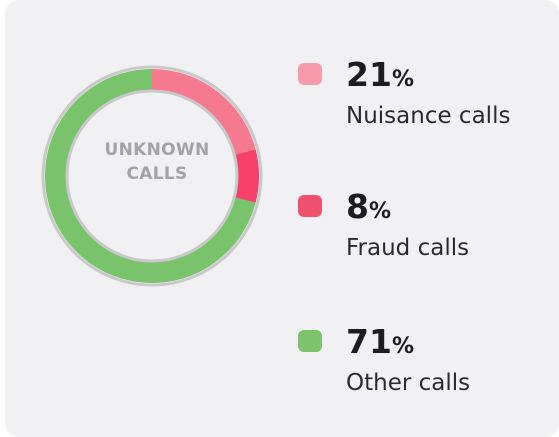 The image size is (559, 437). I want to click on legend-label: Nuisance calls, so click(428, 116).